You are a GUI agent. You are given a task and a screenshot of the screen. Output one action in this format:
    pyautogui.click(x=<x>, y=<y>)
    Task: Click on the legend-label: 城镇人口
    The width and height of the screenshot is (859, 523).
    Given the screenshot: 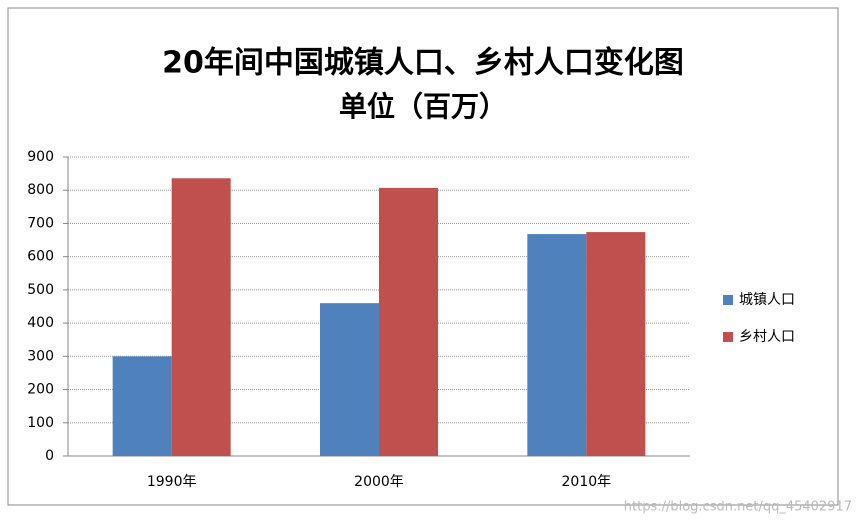 What is the action you would take?
    pyautogui.click(x=767, y=300)
    